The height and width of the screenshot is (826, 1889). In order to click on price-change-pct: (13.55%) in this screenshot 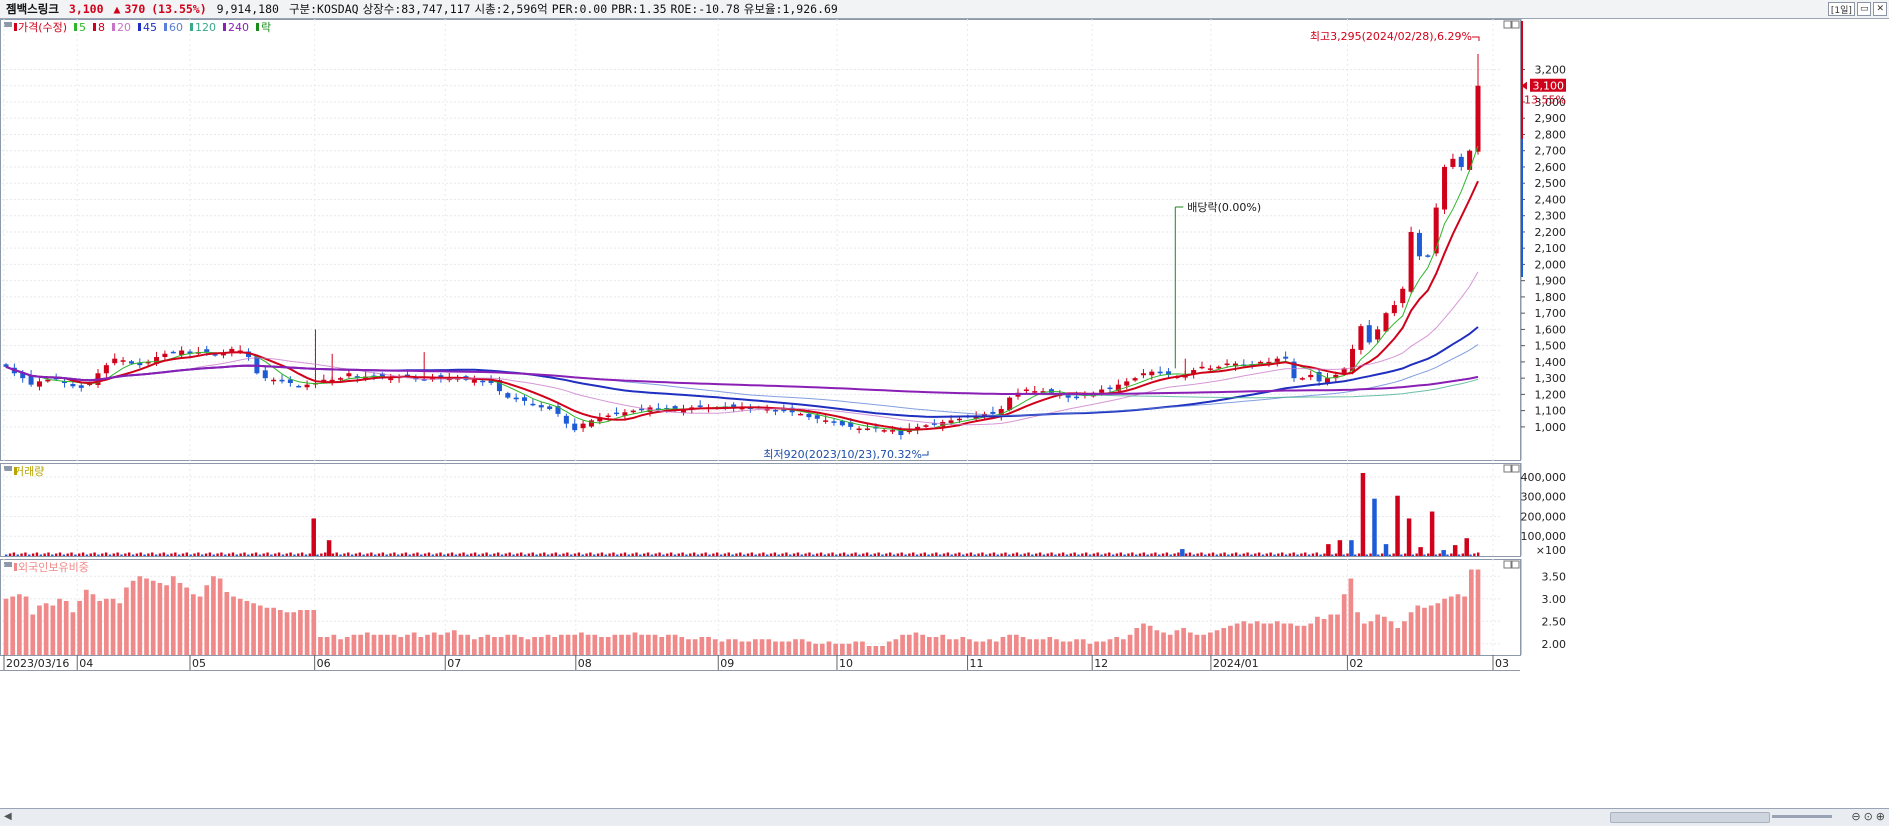, I will do `click(179, 9)`.